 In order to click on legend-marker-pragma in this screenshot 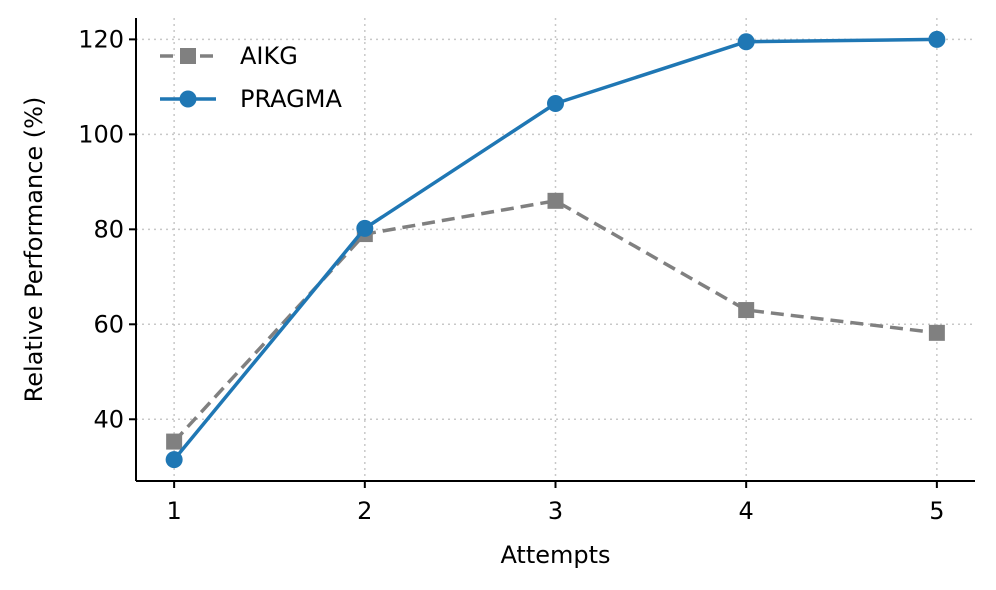, I will do `click(188, 99)`.